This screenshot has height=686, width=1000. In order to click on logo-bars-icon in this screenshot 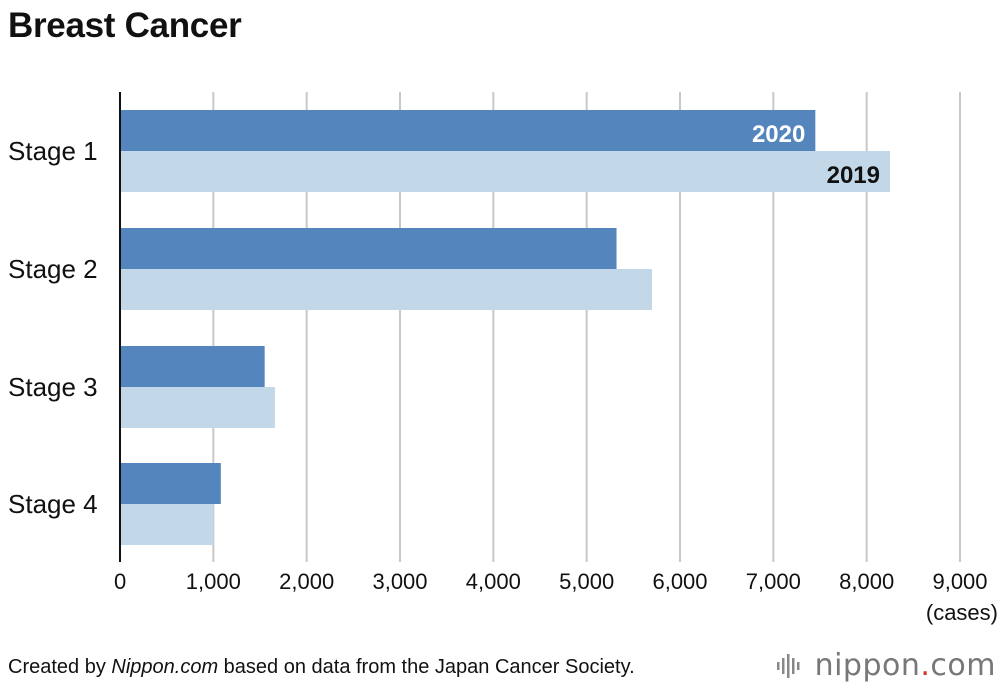, I will do `click(788, 665)`.